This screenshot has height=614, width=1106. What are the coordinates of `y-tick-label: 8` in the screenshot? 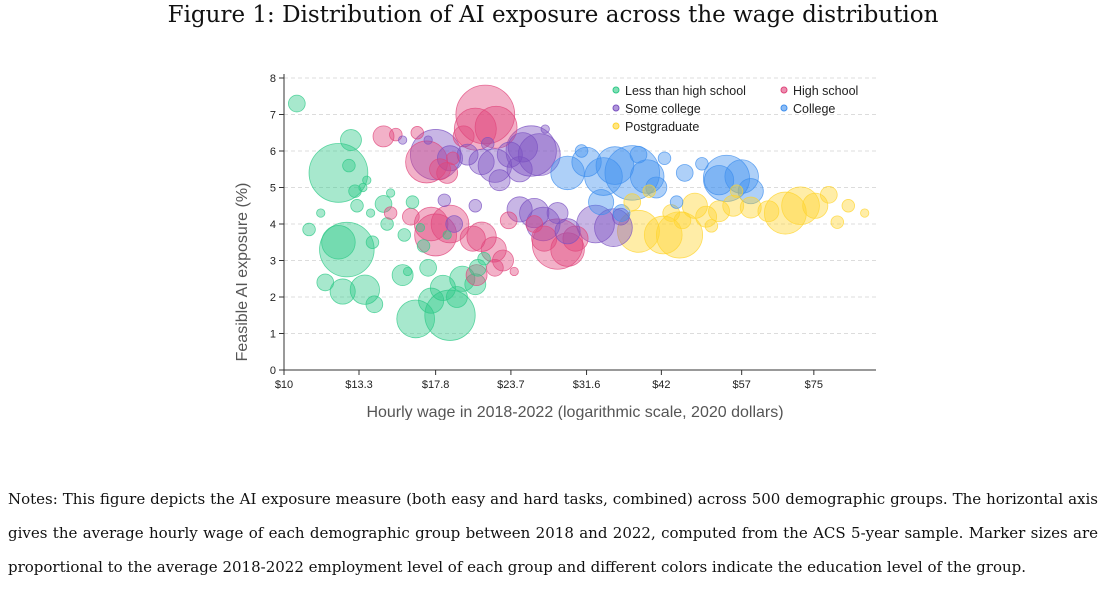 It's located at (273, 79).